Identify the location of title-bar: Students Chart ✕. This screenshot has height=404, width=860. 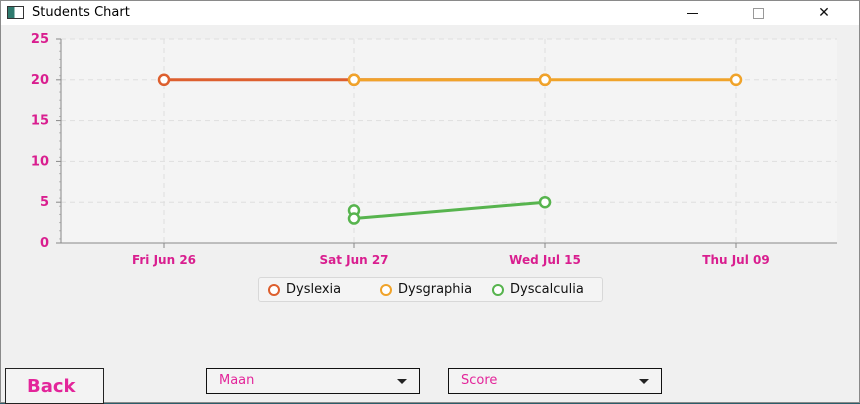
(430, 13).